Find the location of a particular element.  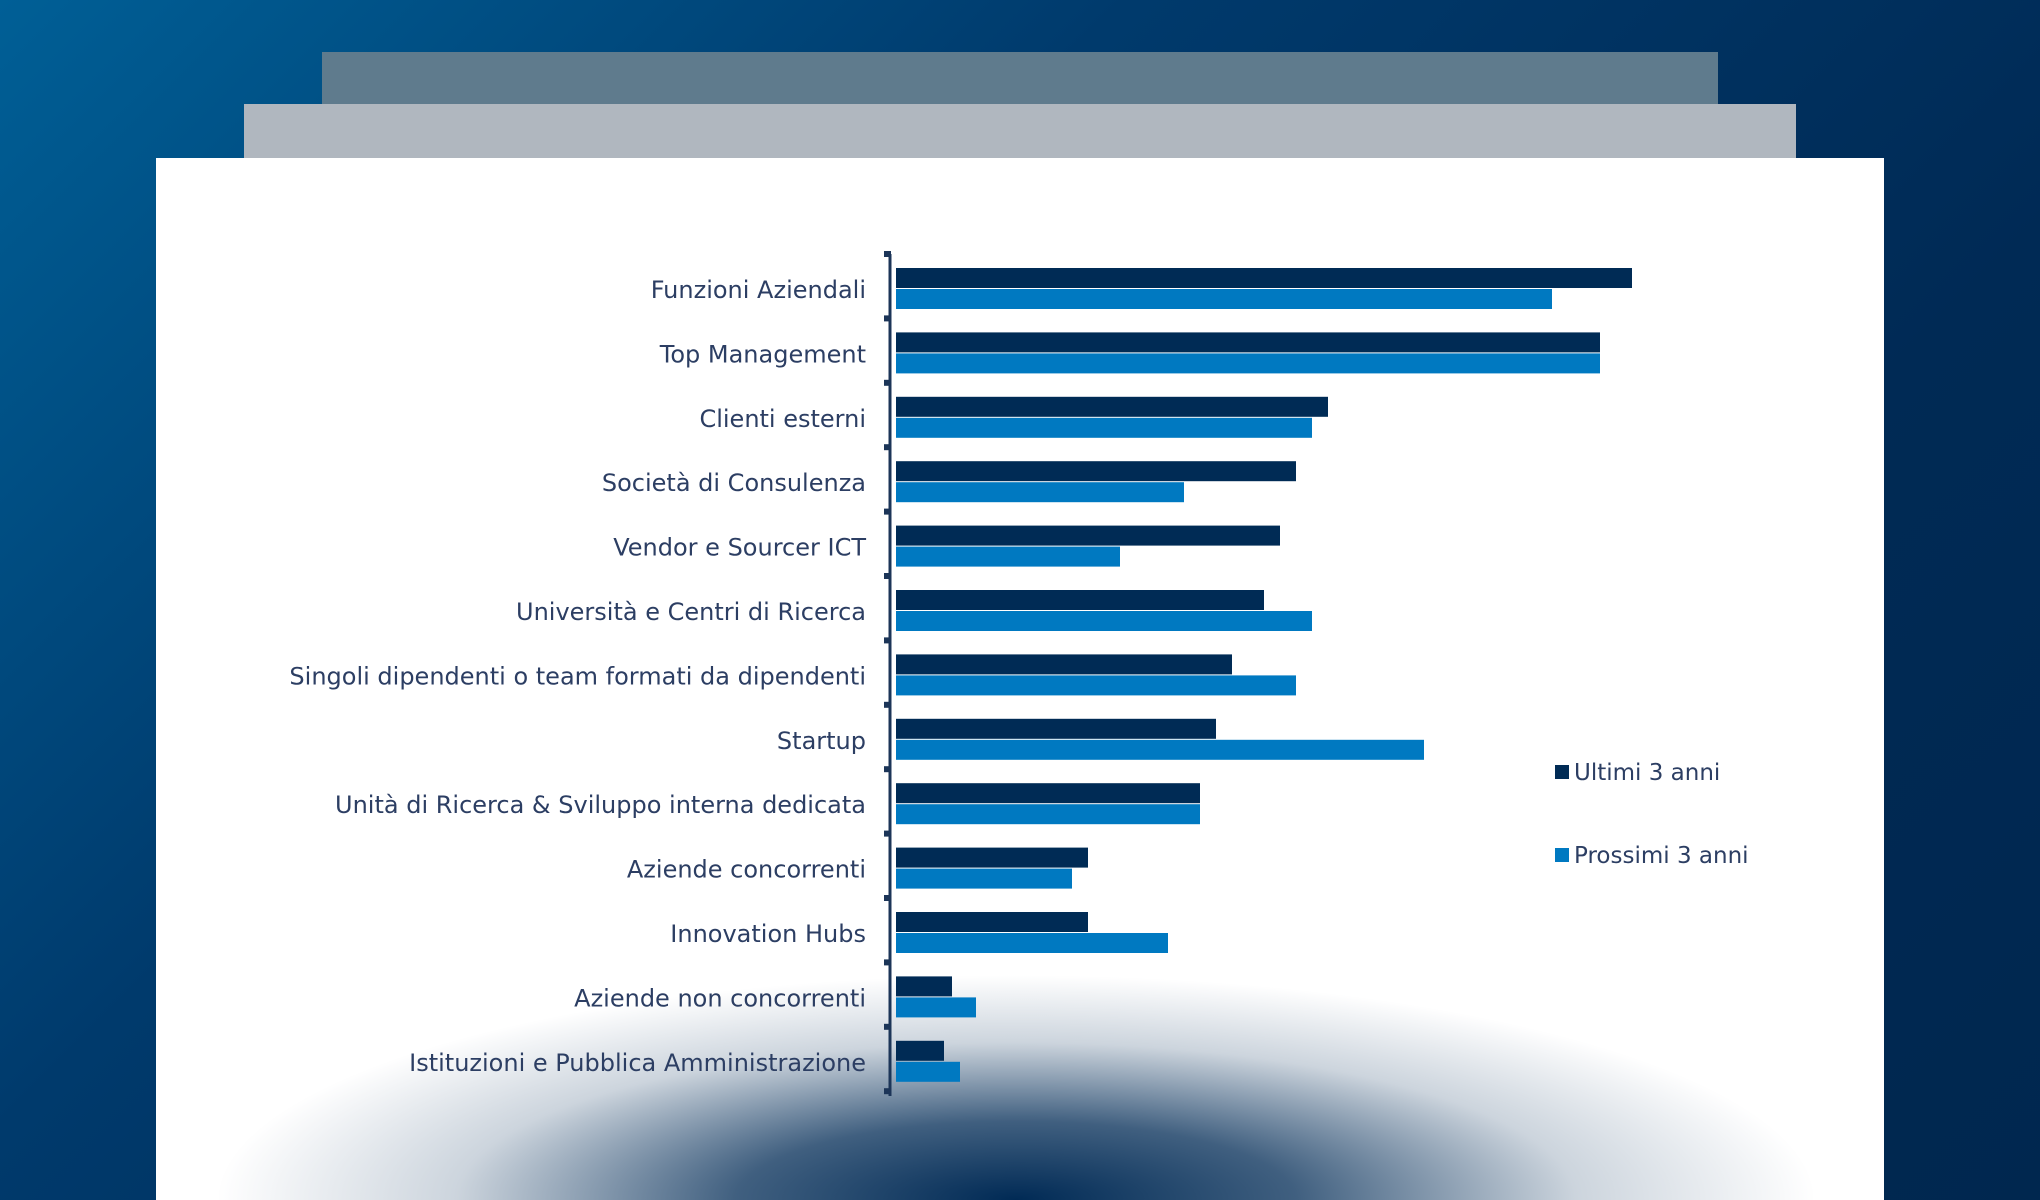

category-label: Startup is located at coordinates (821, 741).